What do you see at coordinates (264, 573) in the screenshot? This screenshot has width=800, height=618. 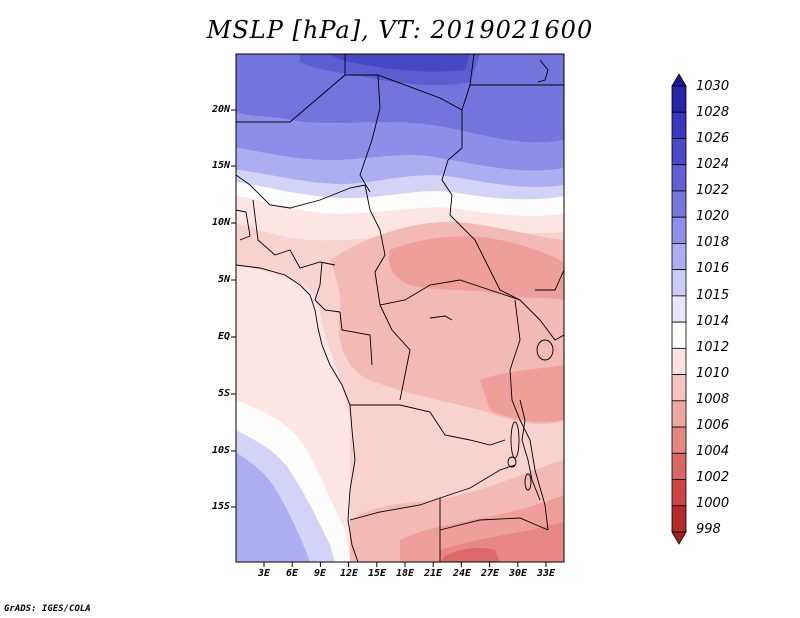 I see `lon-label: 3E` at bounding box center [264, 573].